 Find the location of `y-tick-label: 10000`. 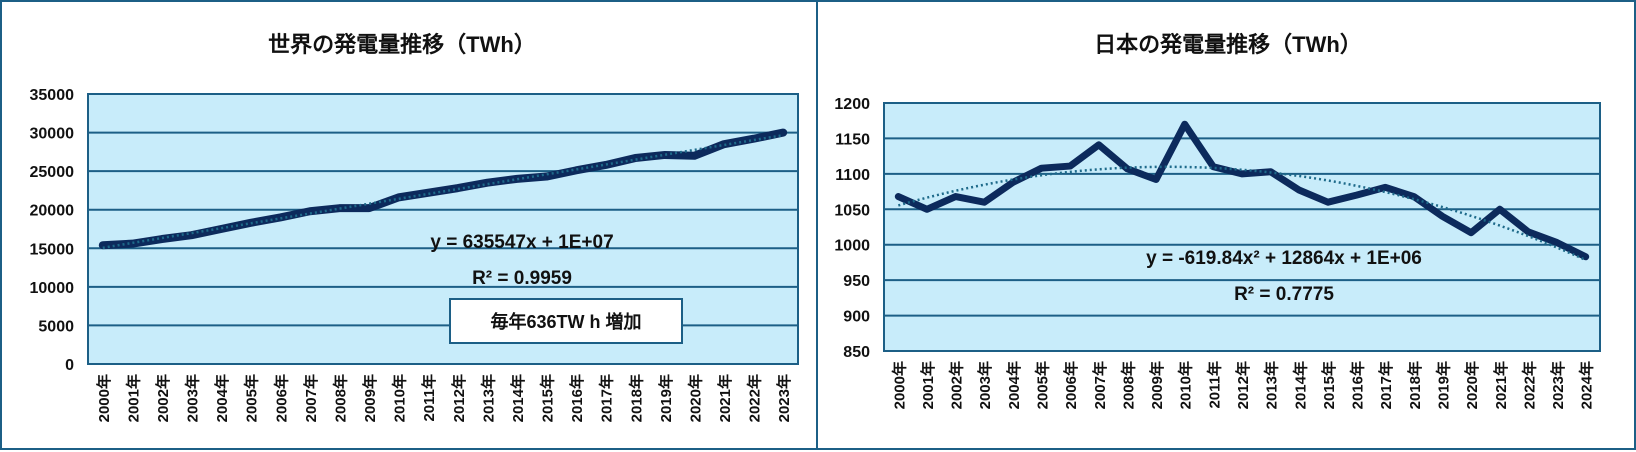

y-tick-label: 10000 is located at coordinates (52, 288).